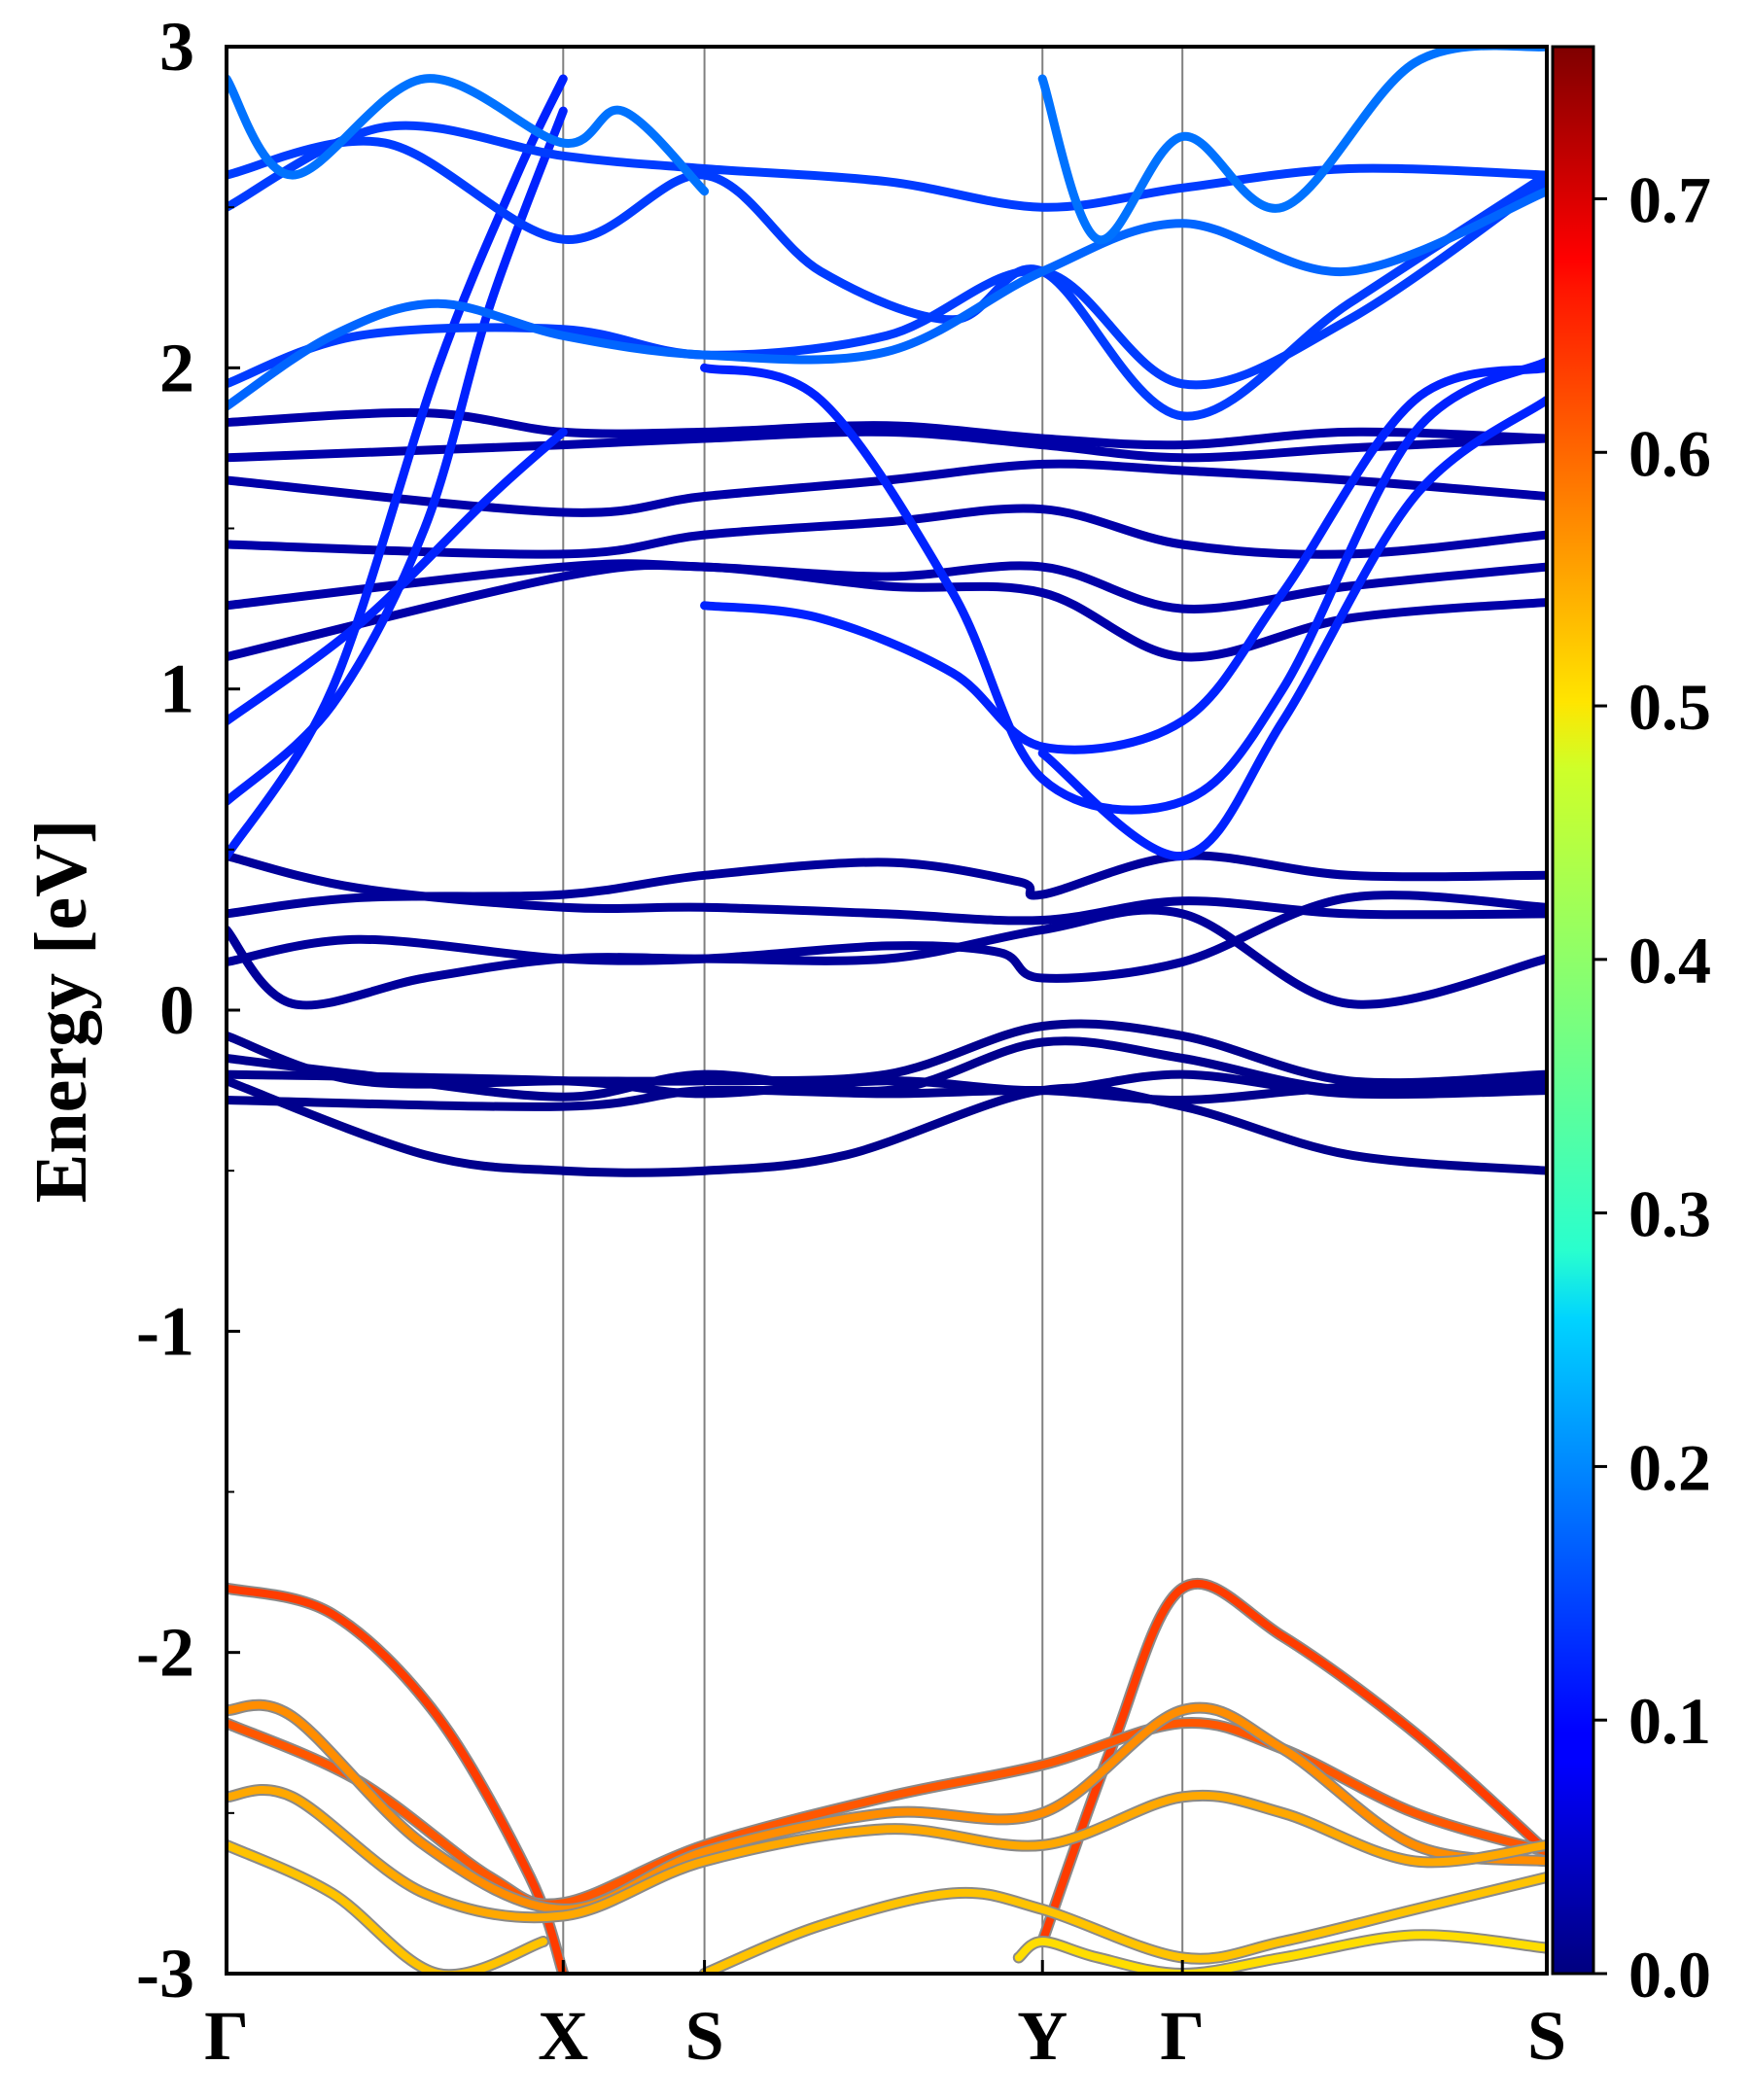 The width and height of the screenshot is (1750, 2100). What do you see at coordinates (1669, 199) in the screenshot?
I see `colorbar-tick-label: 0.7` at bounding box center [1669, 199].